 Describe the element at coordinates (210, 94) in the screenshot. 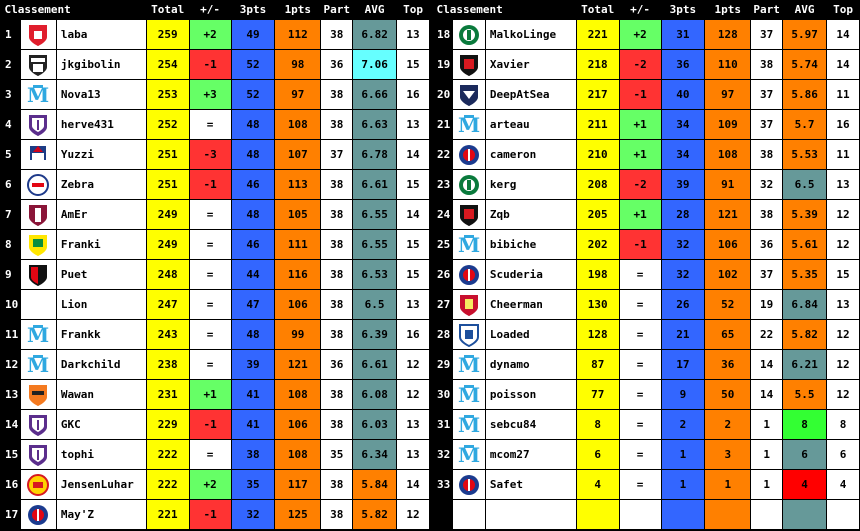

I see `rank-change: +3` at that location.